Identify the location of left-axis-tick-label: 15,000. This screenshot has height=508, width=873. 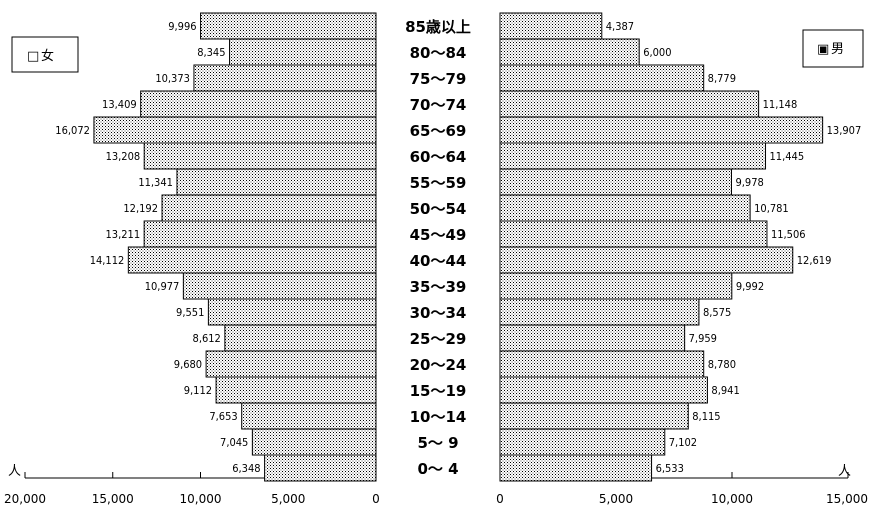
(113, 499).